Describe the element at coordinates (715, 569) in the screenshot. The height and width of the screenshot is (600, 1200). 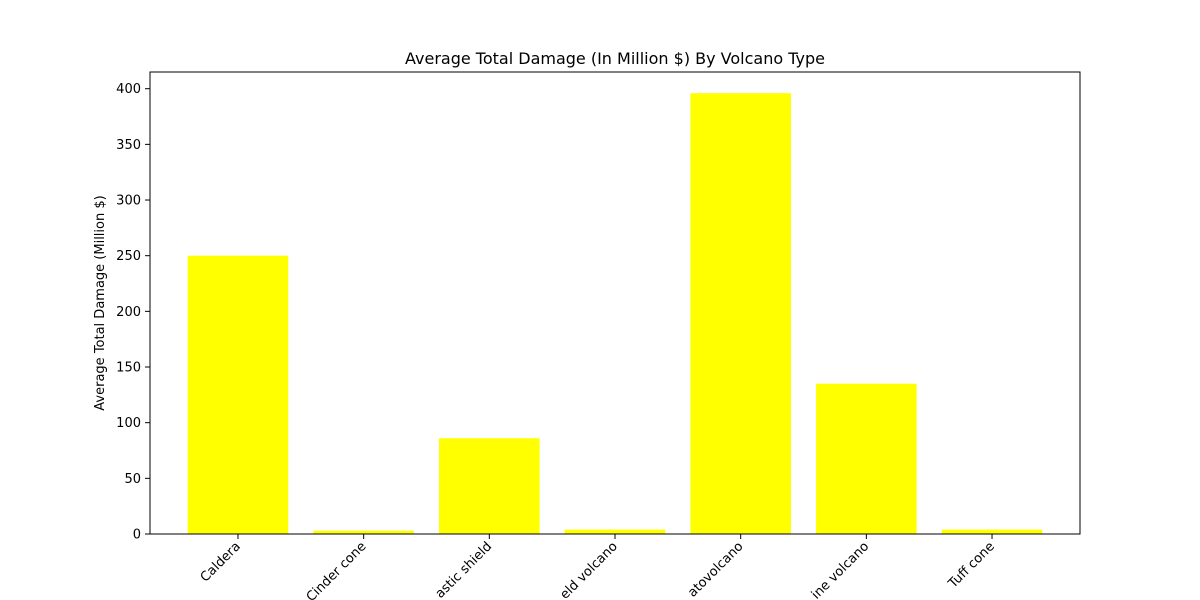
I see `x-tick-label-4: atovolcano` at that location.